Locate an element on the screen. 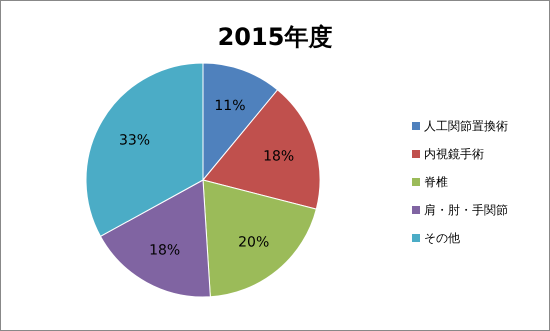 This screenshot has width=550, height=331. legend-label: 脊椎 is located at coordinates (436, 182).